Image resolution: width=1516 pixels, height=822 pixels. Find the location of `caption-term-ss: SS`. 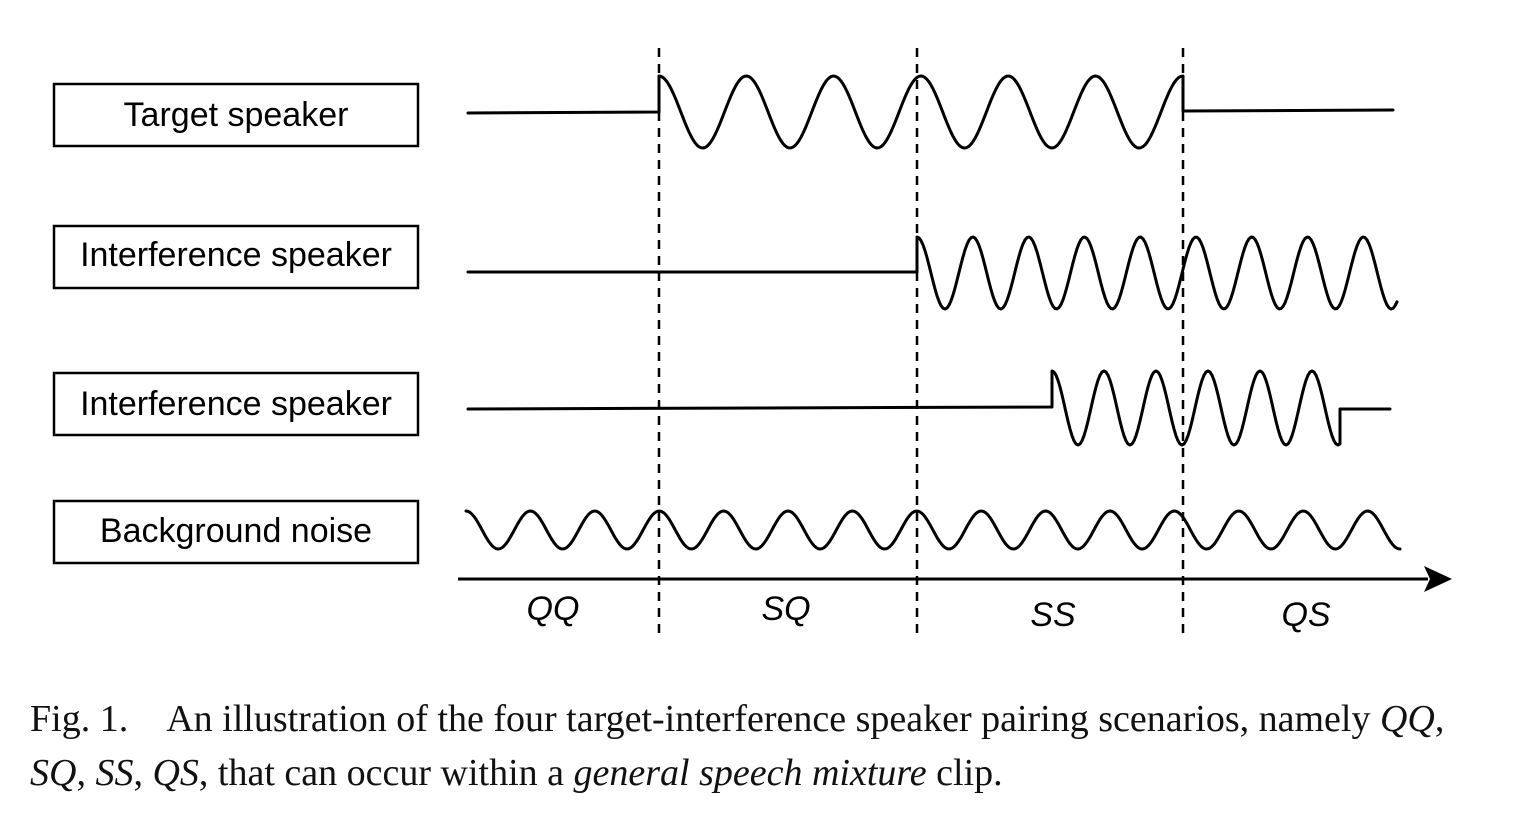

caption-term-ss: SS is located at coordinates (114, 773).